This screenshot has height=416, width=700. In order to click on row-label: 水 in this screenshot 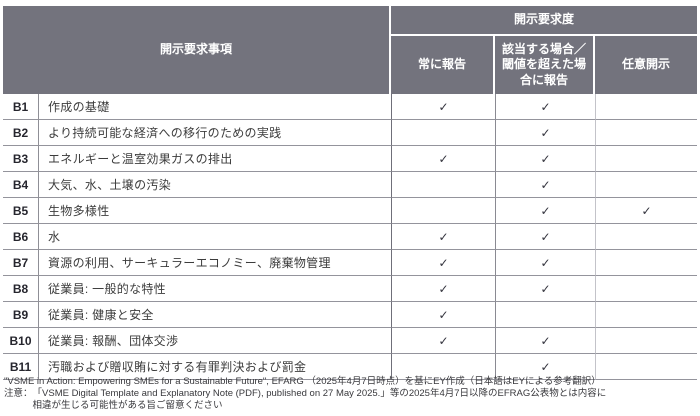, I will do `click(215, 237)`.